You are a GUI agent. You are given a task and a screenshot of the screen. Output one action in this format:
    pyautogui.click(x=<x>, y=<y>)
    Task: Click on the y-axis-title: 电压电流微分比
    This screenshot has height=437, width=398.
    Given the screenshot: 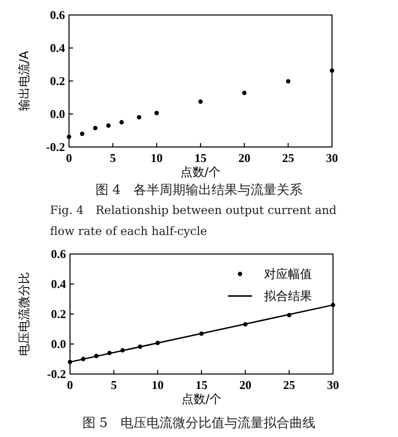 What is the action you would take?
    pyautogui.click(x=24, y=314)
    